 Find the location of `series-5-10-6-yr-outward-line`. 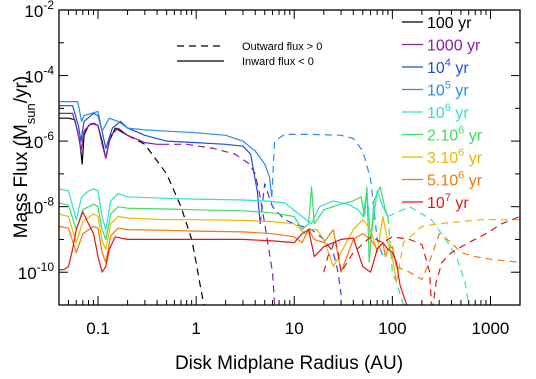

series-5-10-6-yr-outward-line is located at coordinates (458, 257).